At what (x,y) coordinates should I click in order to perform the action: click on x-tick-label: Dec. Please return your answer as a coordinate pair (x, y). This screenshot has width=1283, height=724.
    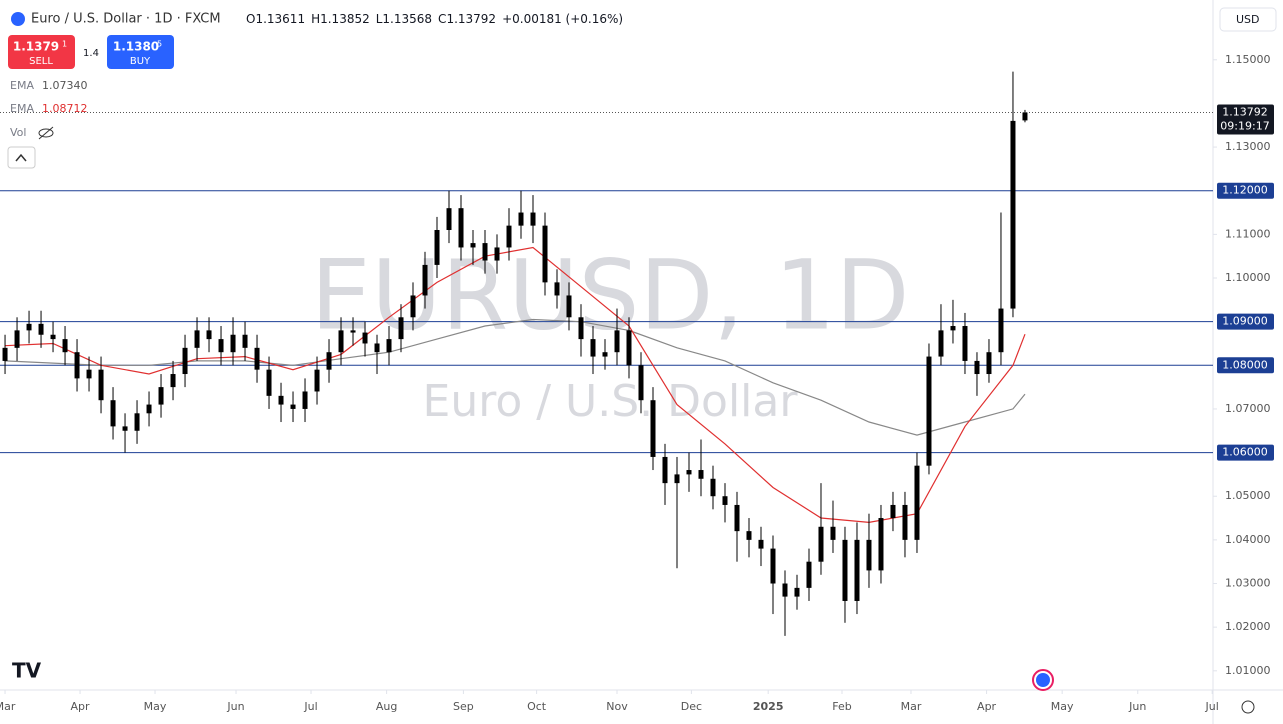
    Looking at the image, I should click on (691, 706).